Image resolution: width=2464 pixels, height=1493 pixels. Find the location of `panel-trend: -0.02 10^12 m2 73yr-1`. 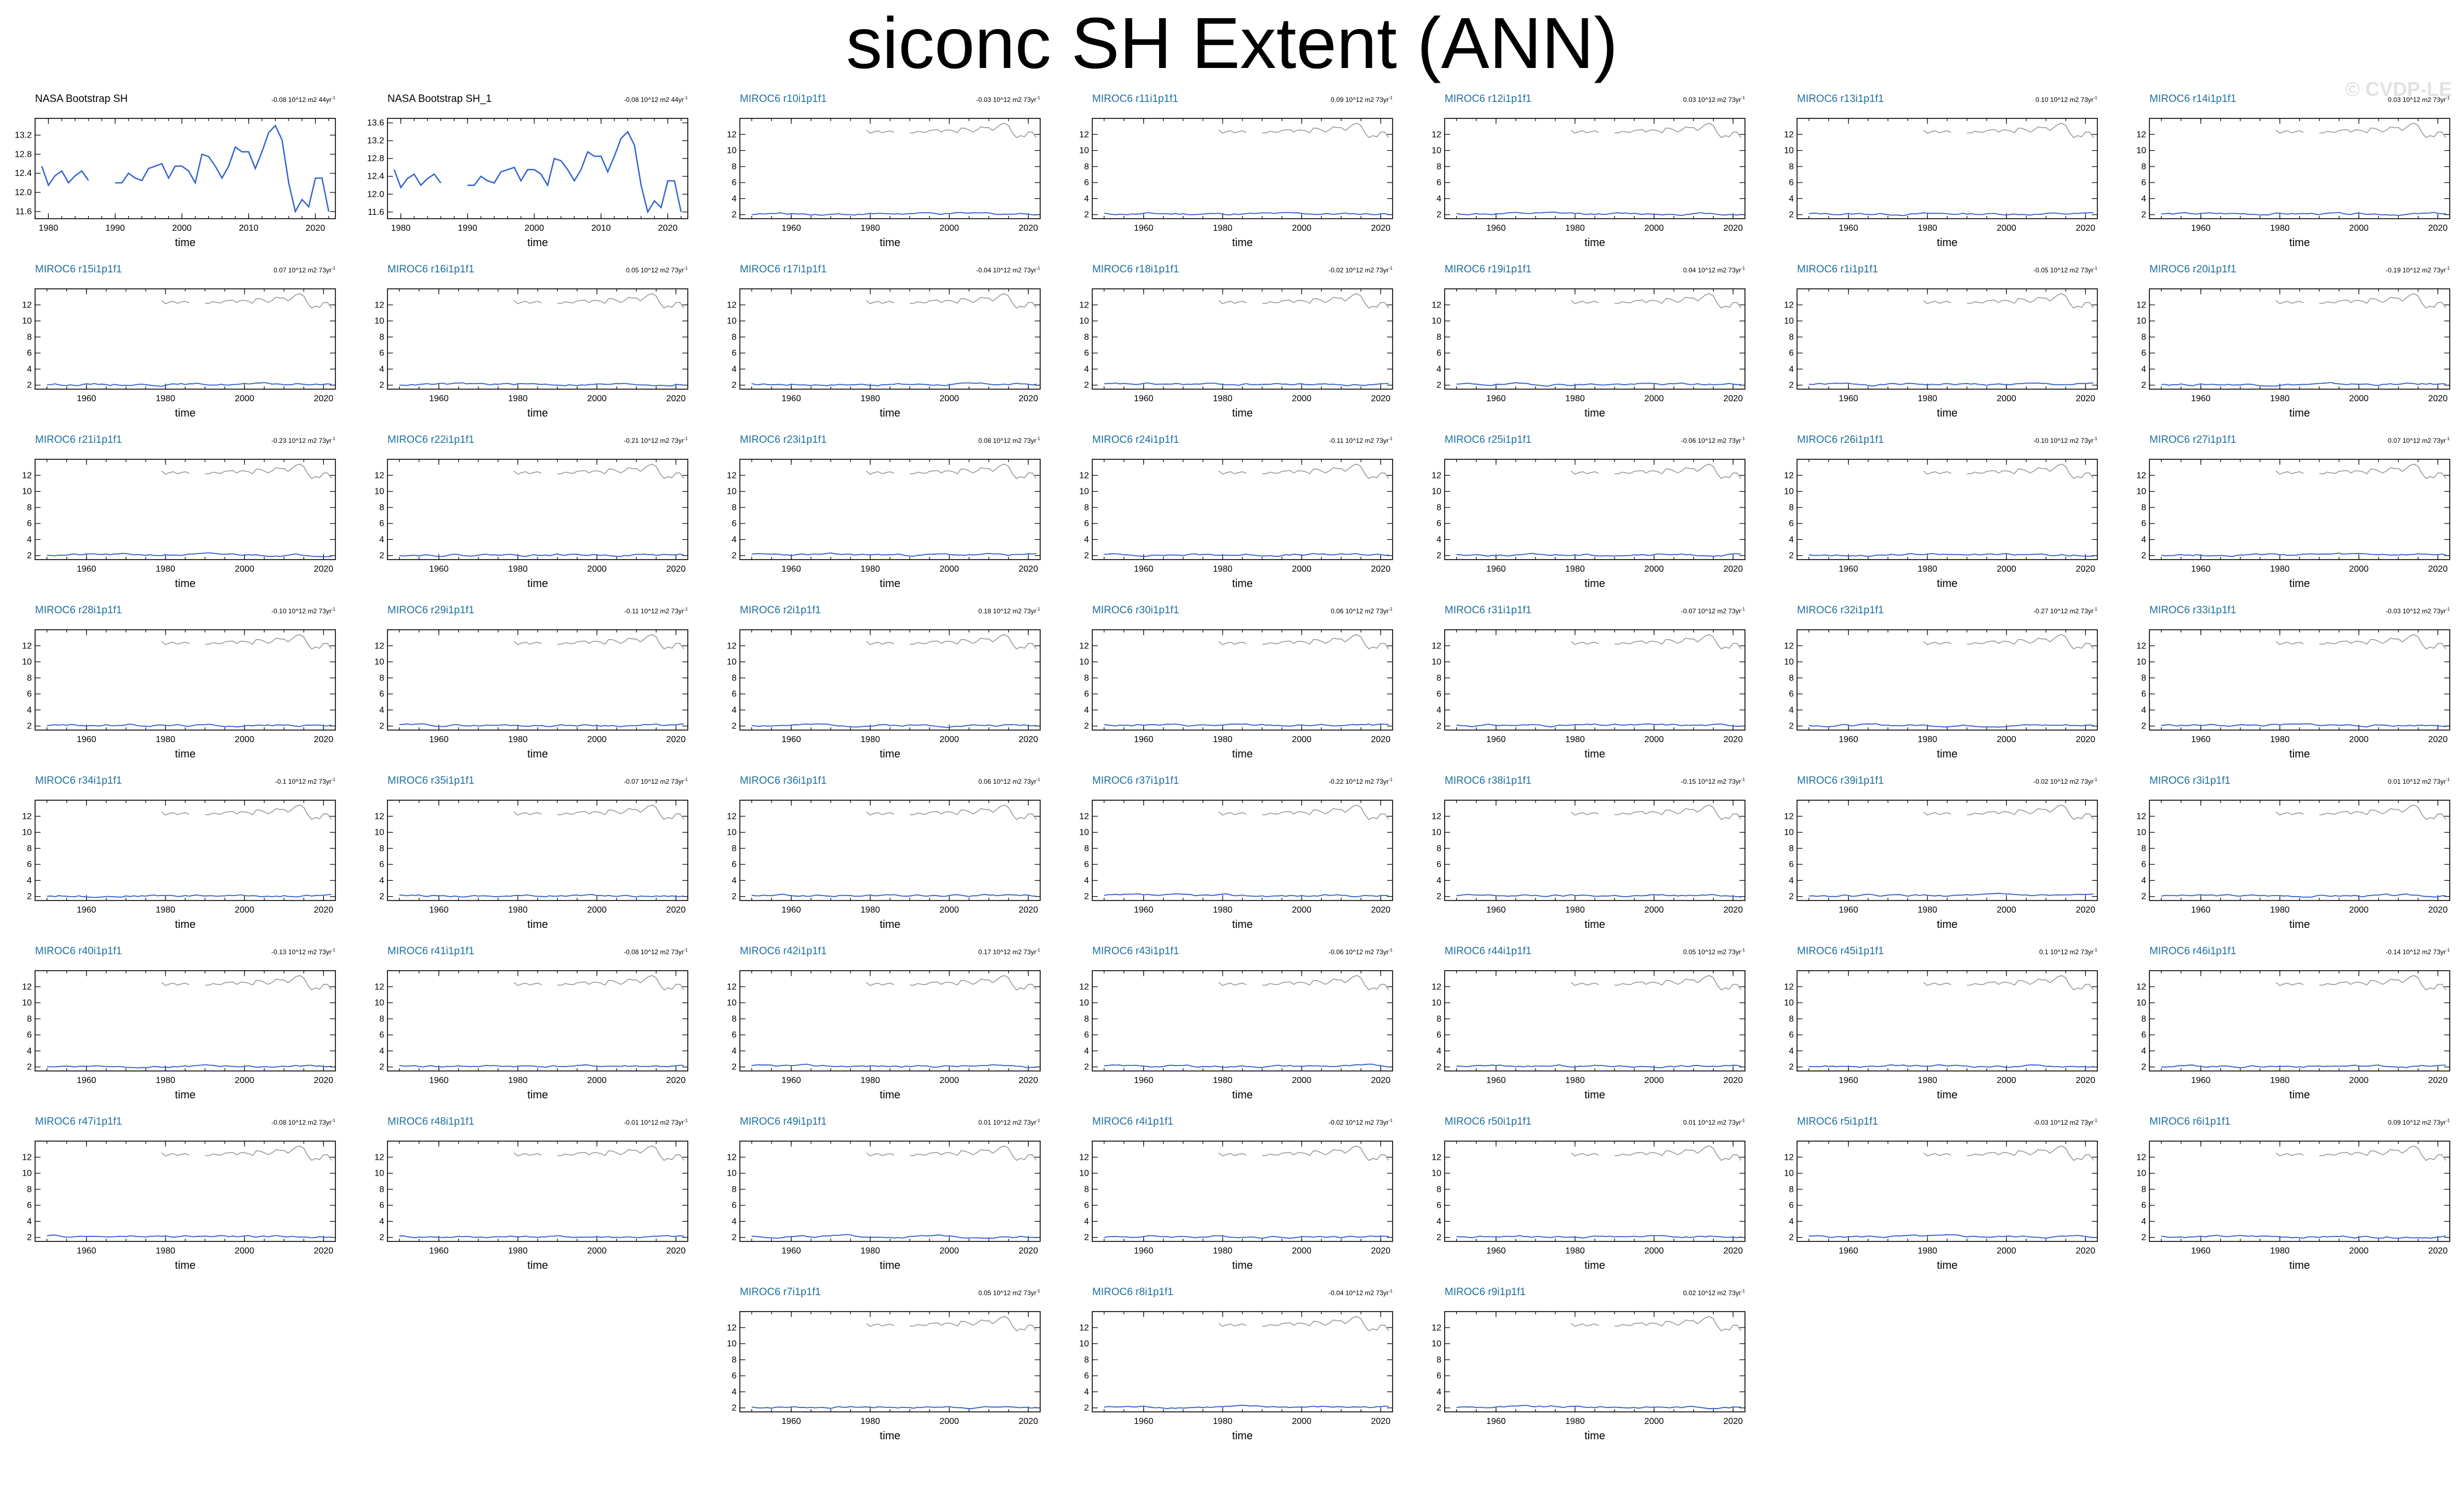

panel-trend: -0.02 10^12 m2 73yr-1 is located at coordinates (1360, 1122).